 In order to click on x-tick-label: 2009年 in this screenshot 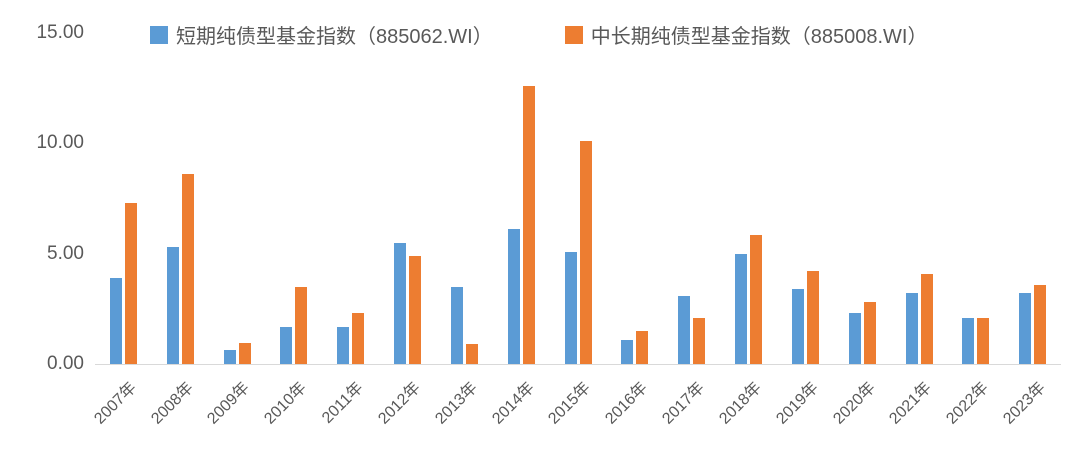, I will do `click(229, 403)`.